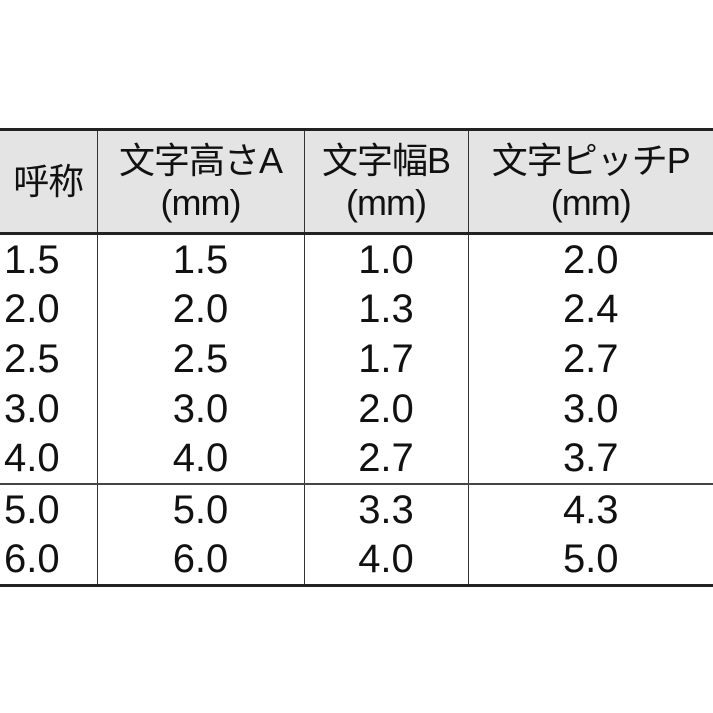 Image resolution: width=713 pixels, height=713 pixels. Describe the element at coordinates (32, 458) in the screenshot. I see `cell-nominal: 4.0` at that location.